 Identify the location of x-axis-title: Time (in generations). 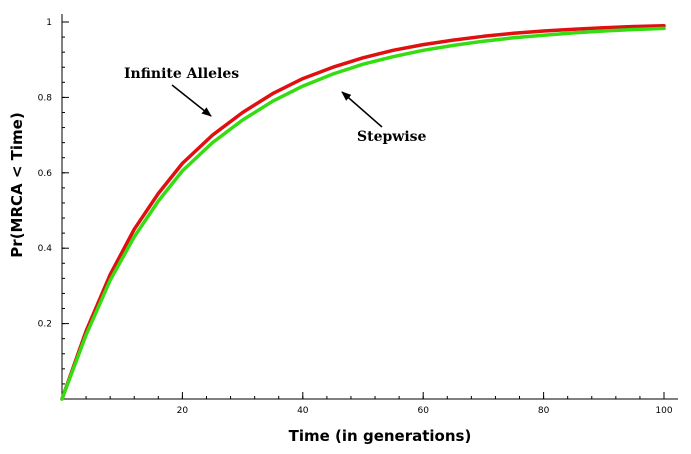
(380, 436).